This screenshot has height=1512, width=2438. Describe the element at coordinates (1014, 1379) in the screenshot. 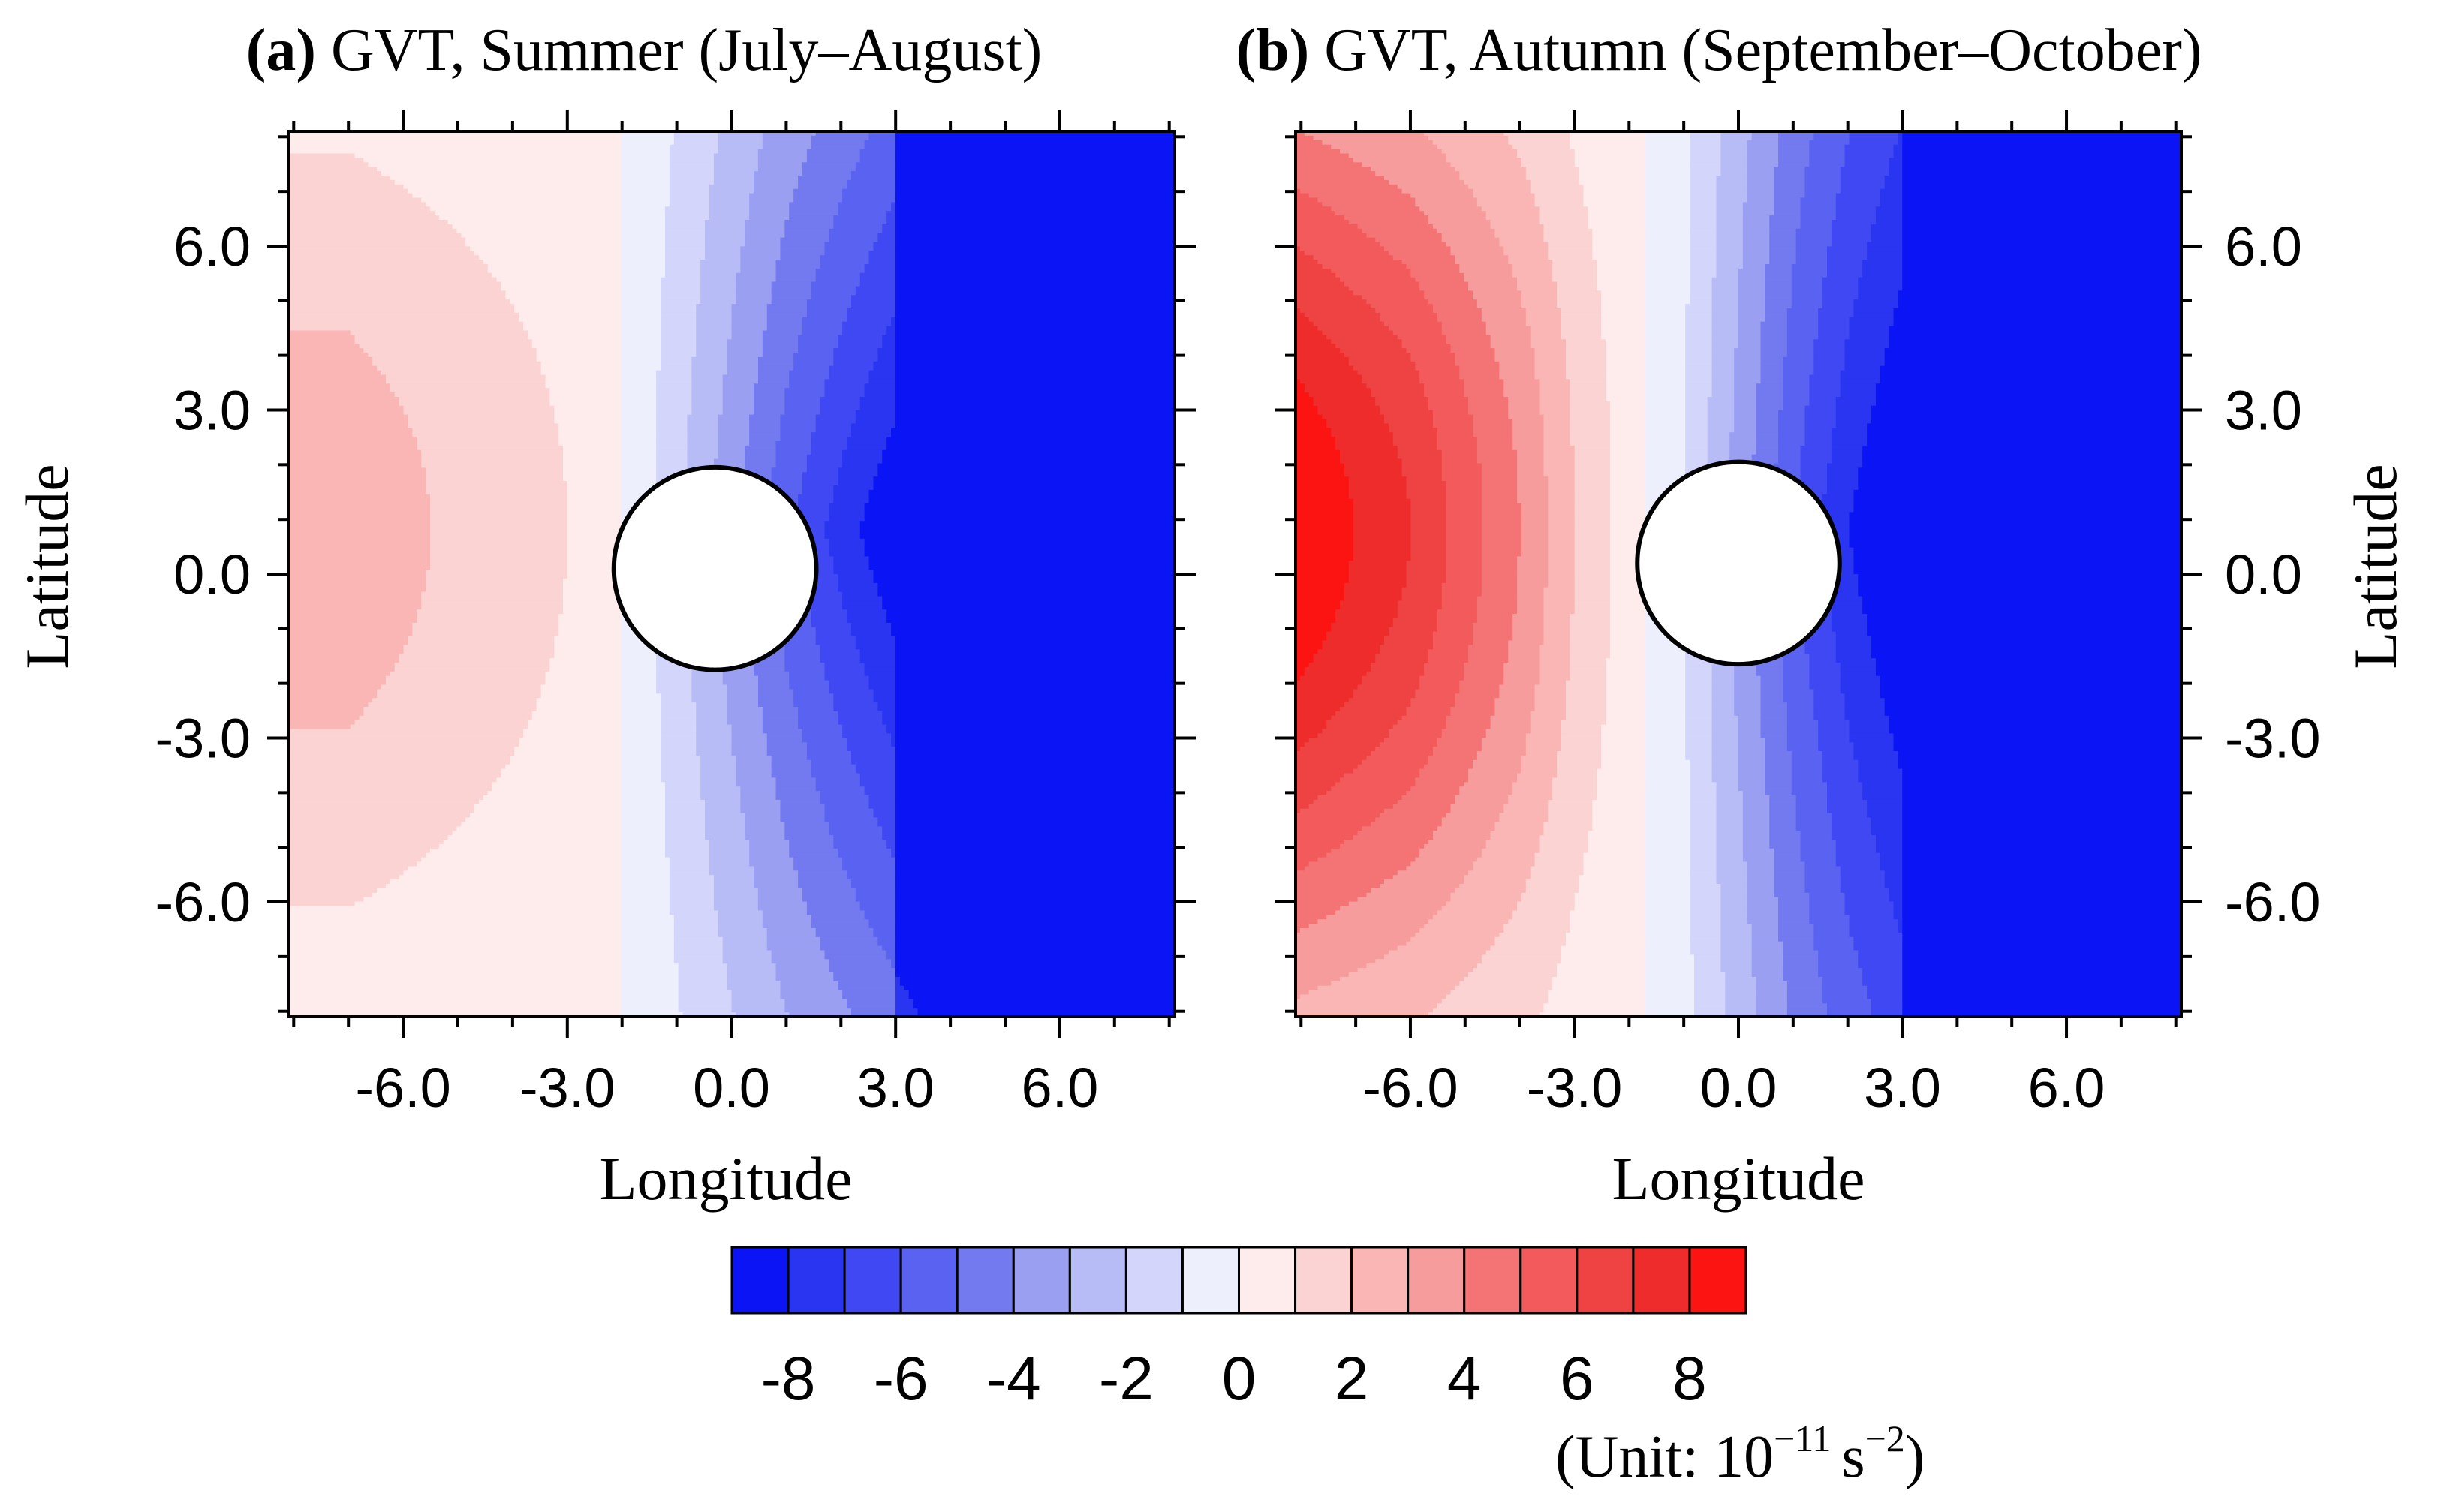

I see `colorbar-tick-label: -4` at that location.